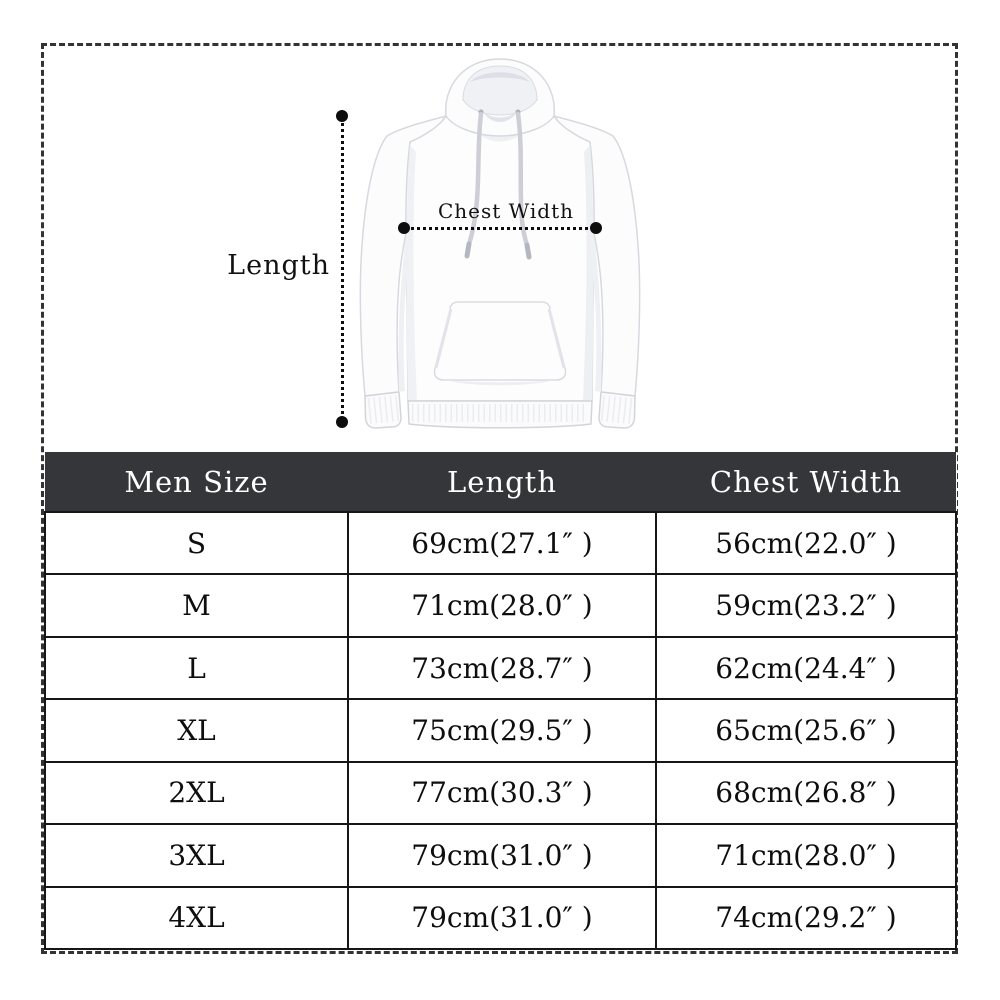  I want to click on size-cell: XL, so click(196, 730).